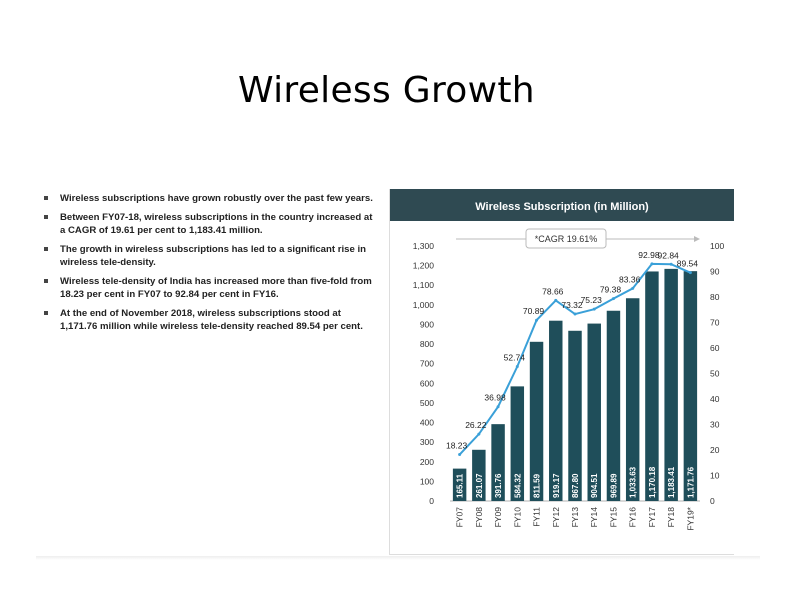 This screenshot has width=792, height=612. I want to click on chart-title: Wireless Subscription (in Million), so click(562, 207).